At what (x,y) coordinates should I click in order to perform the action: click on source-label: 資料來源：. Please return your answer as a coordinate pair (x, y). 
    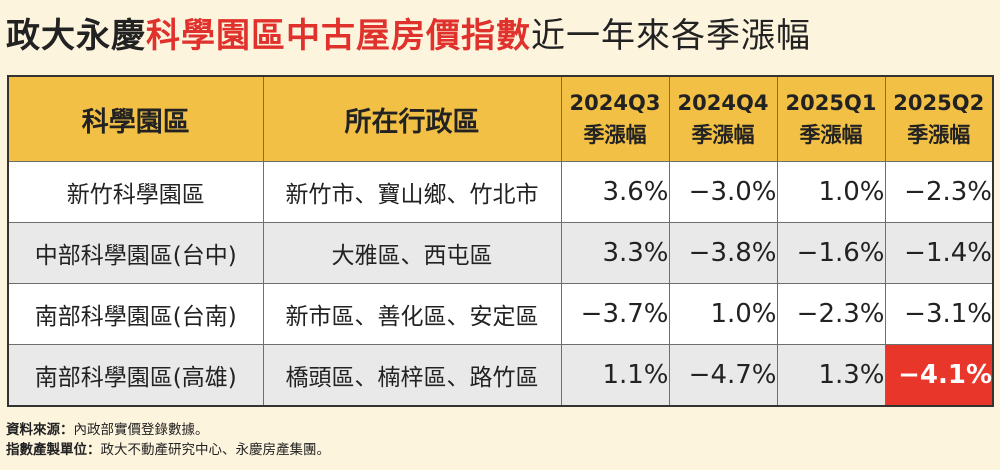
    Looking at the image, I should click on (40, 430).